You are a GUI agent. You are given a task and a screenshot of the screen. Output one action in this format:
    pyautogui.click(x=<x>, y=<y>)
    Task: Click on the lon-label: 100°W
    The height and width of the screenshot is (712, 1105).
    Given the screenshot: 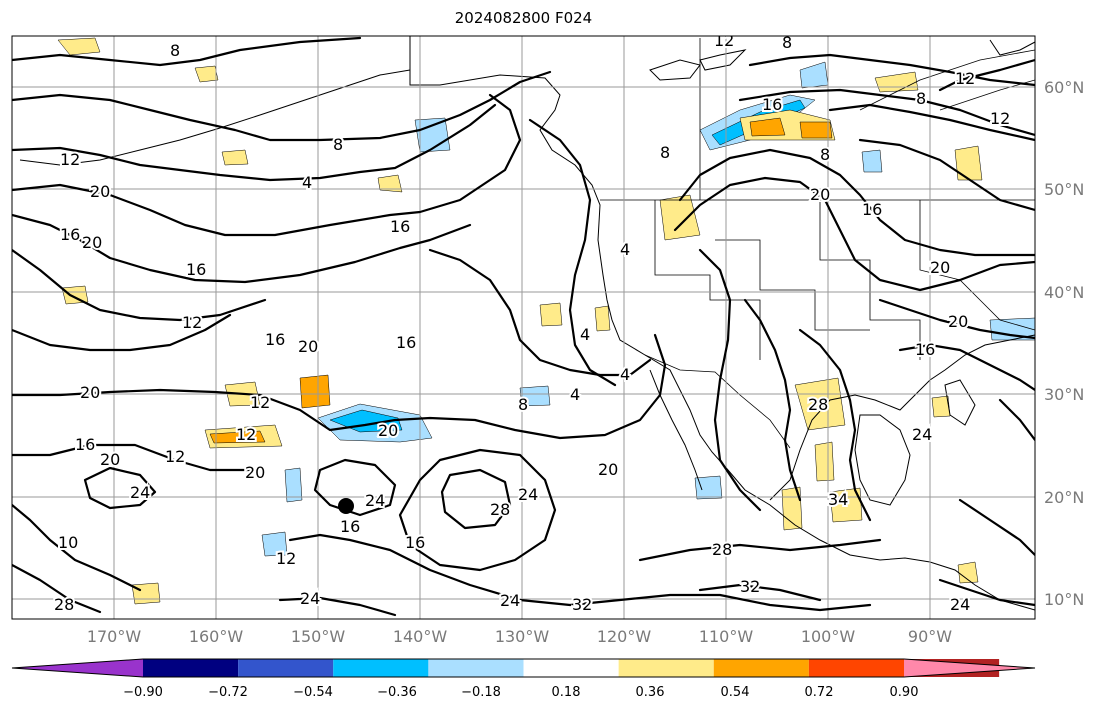 What is the action you would take?
    pyautogui.click(x=828, y=636)
    